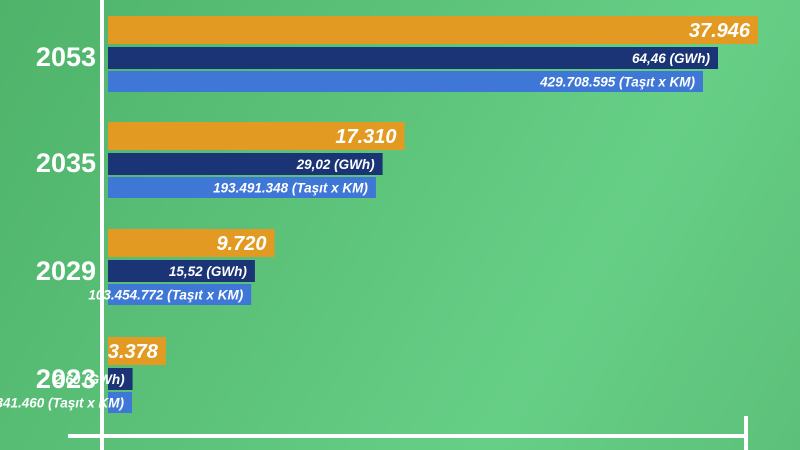  Describe the element at coordinates (365, 137) in the screenshot. I see `bar-label-2035-s1: 17.310` at that location.